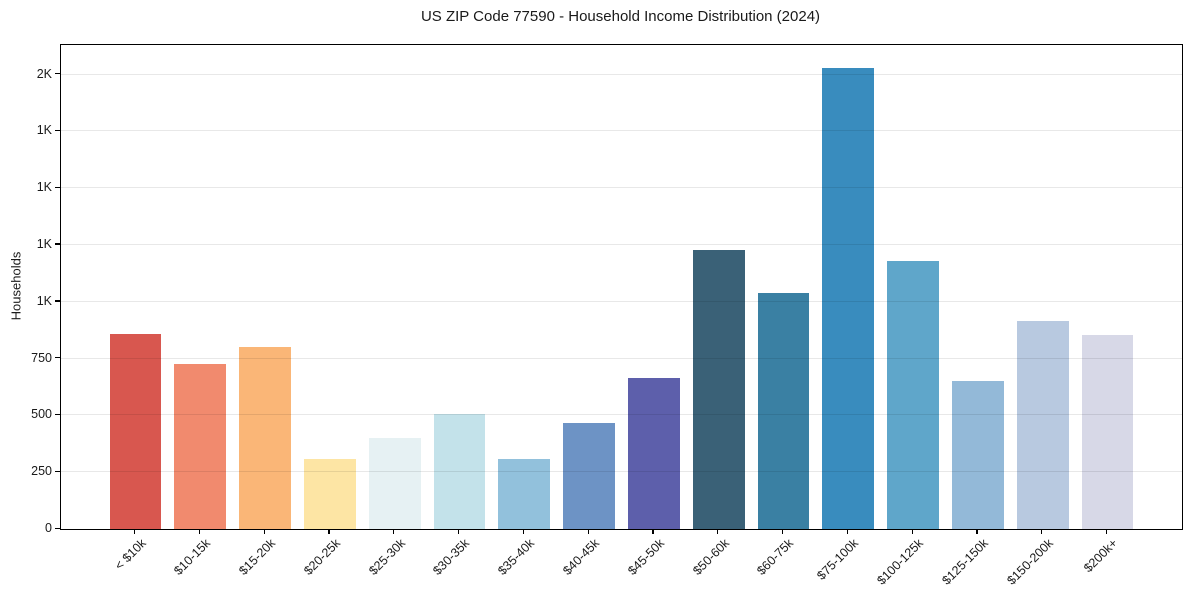 Image resolution: width=1189 pixels, height=590 pixels. I want to click on y-tick-label: 250, so click(41, 471).